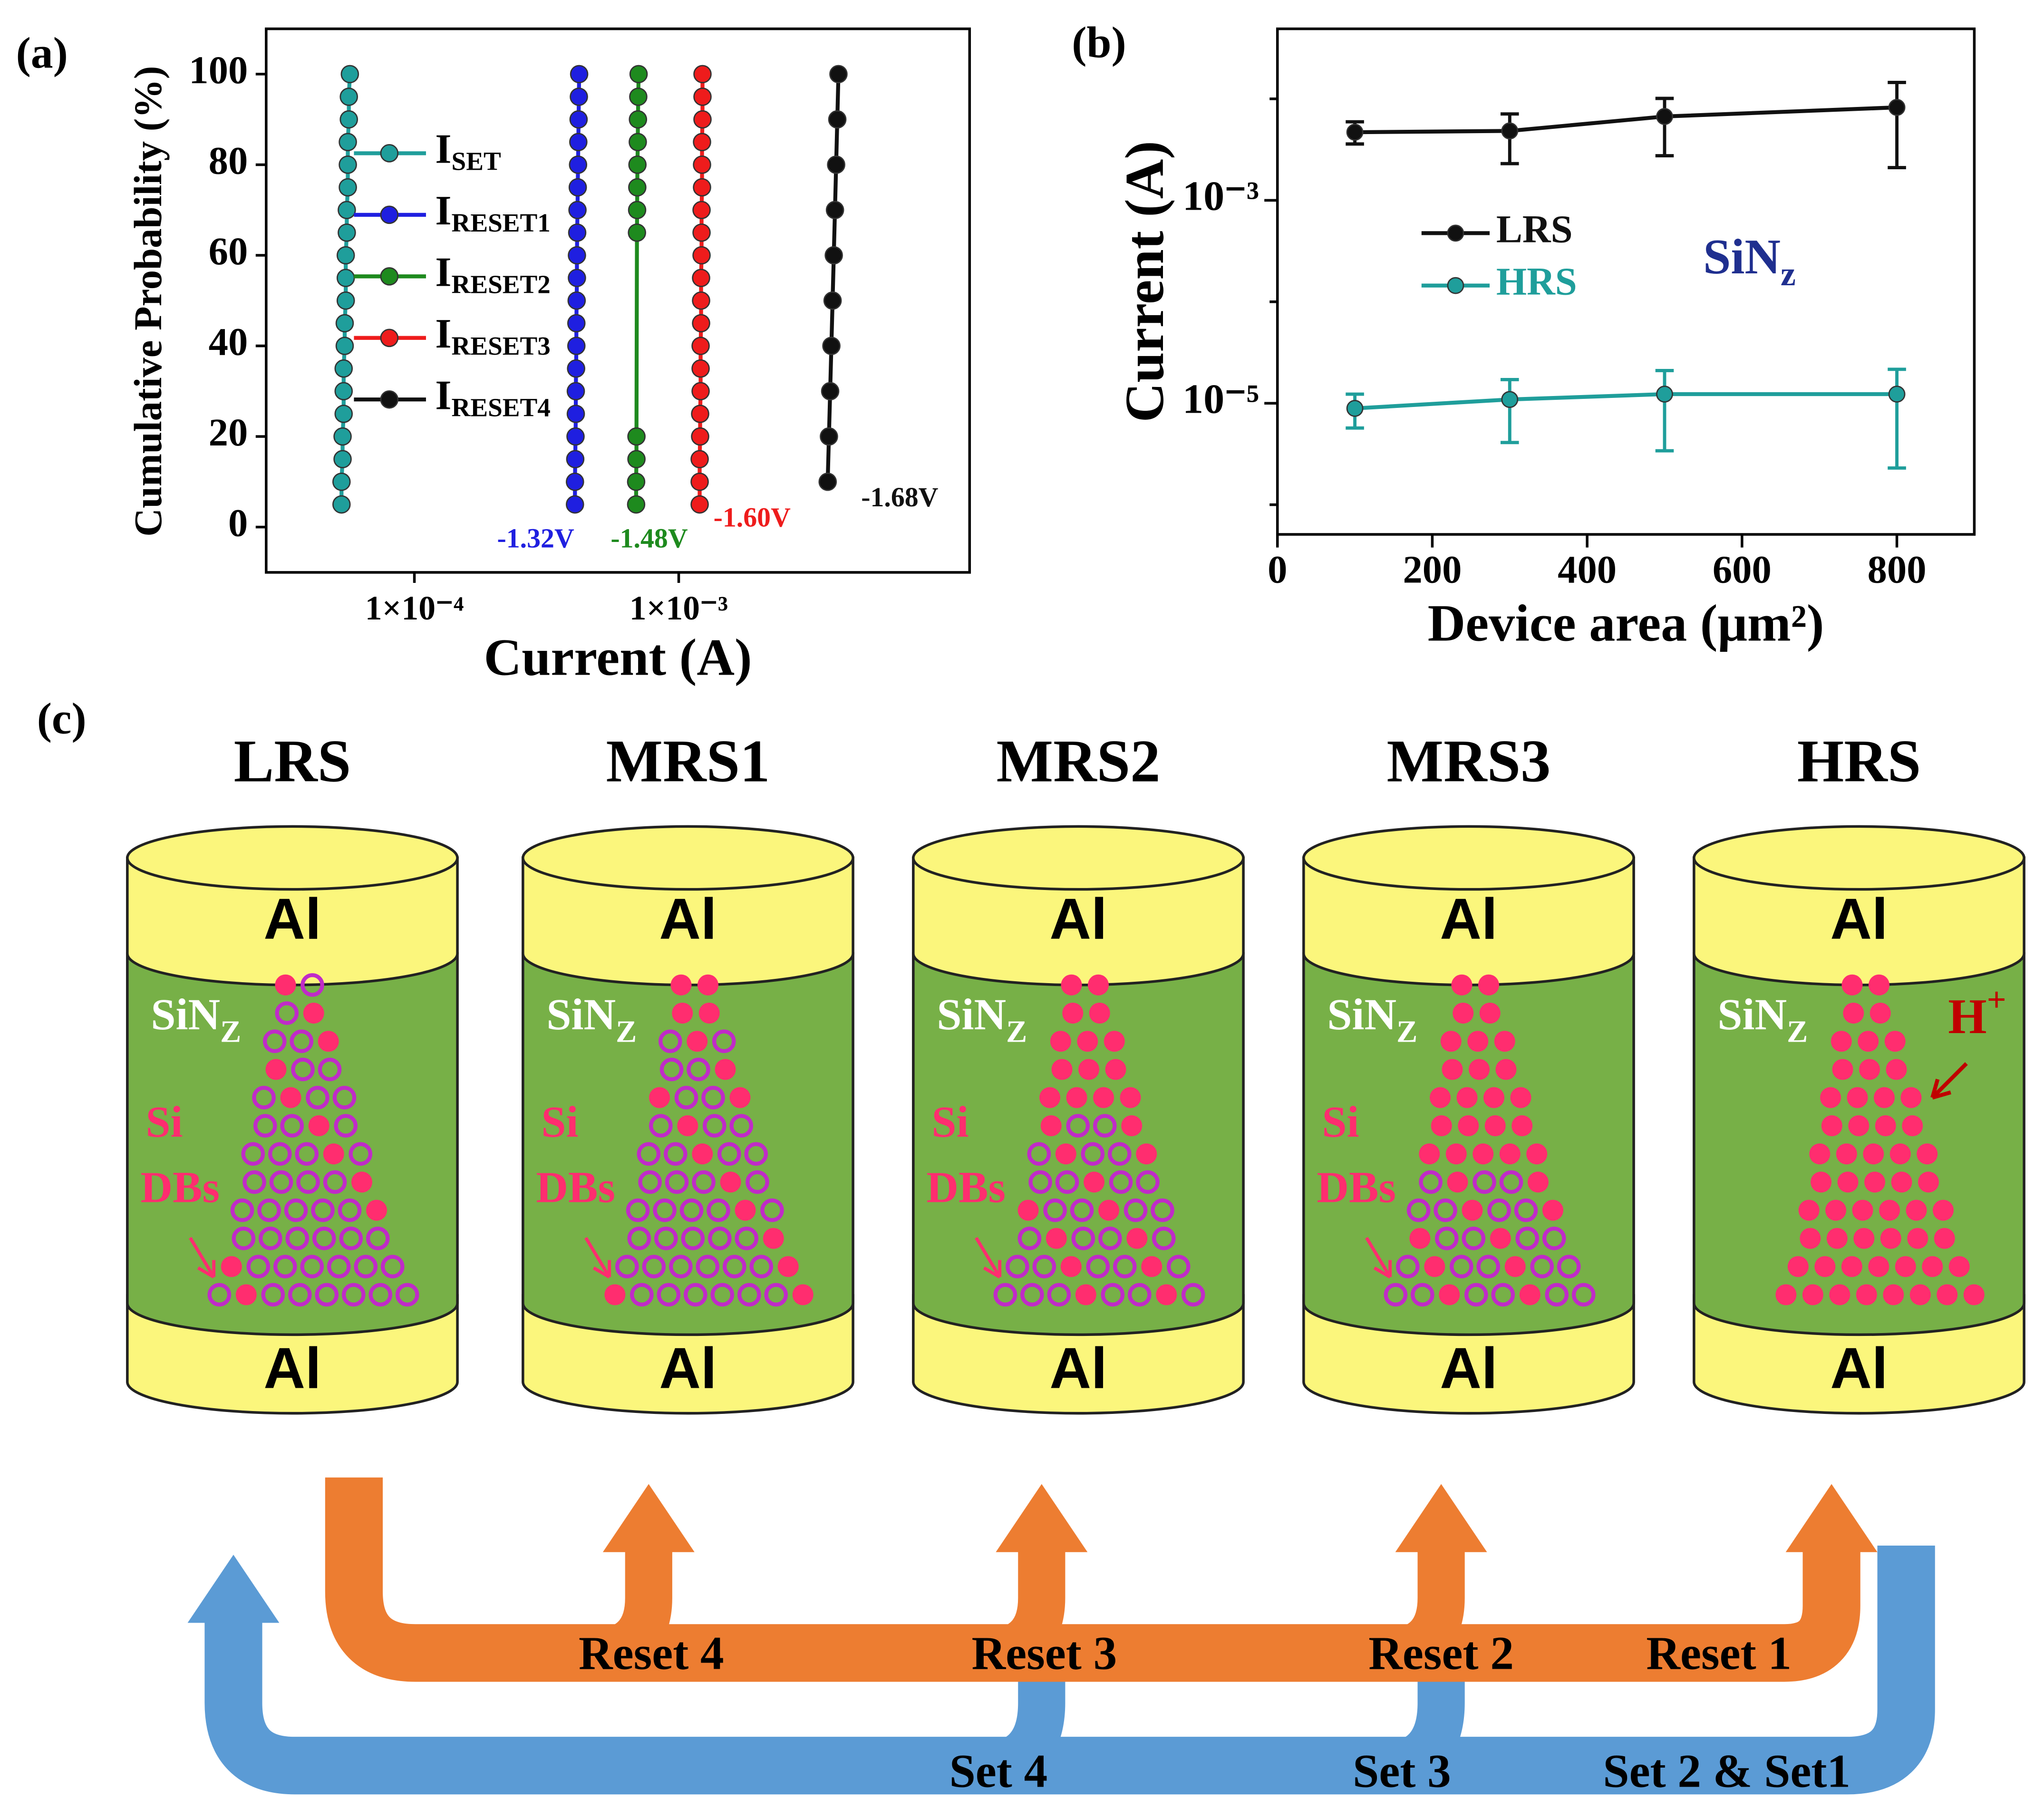  I want to click on reset-label: Reset 4, so click(652, 1654).